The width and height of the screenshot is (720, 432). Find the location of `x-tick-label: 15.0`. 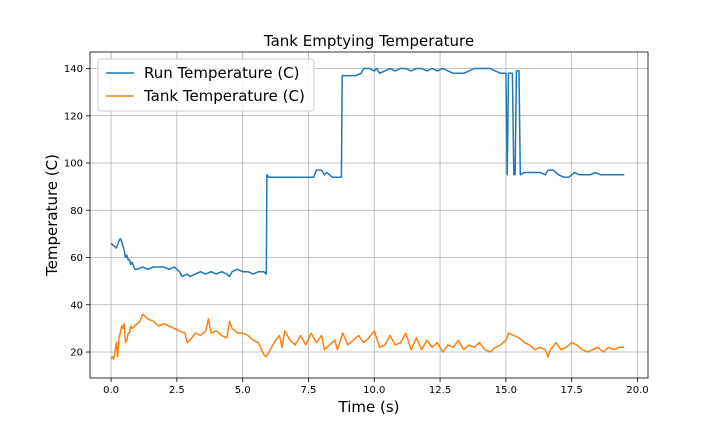

x-tick-label: 15.0 is located at coordinates (506, 390).